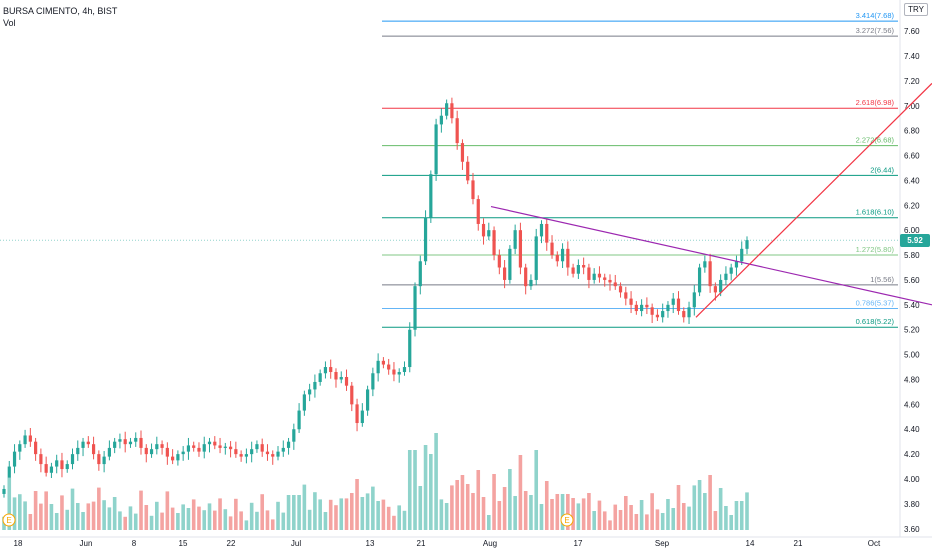 The width and height of the screenshot is (932, 550). Describe the element at coordinates (912, 56) in the screenshot. I see `y-tick-label: 7.40` at that location.